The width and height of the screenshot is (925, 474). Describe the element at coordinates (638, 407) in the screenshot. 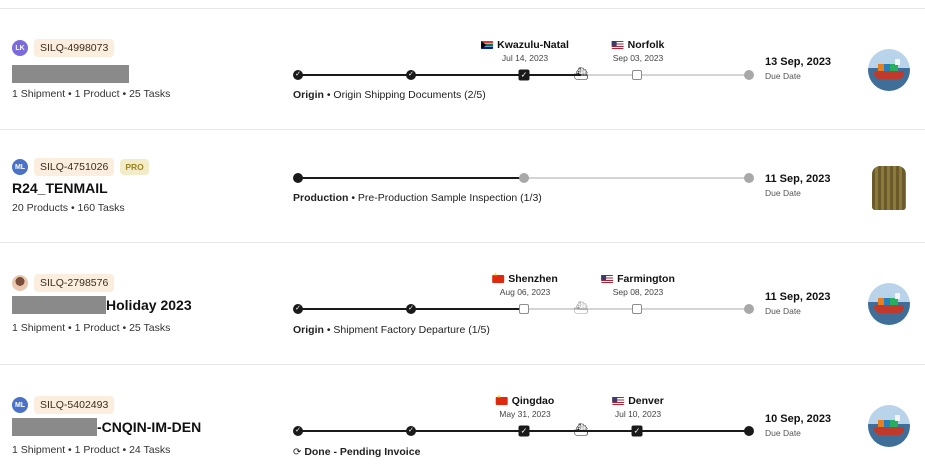

I see `destination-location: Denver Jul 10, 2023` at that location.